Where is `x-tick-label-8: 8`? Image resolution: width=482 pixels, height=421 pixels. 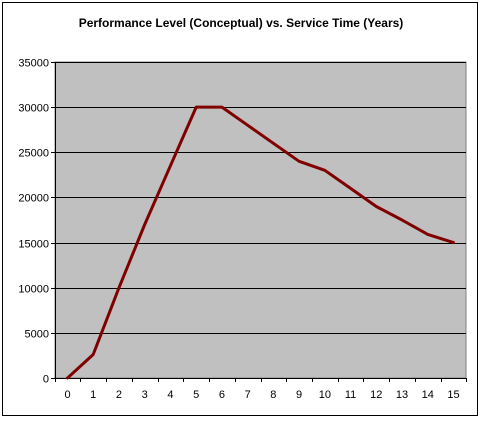
x-tick-label-8: 8 is located at coordinates (273, 395).